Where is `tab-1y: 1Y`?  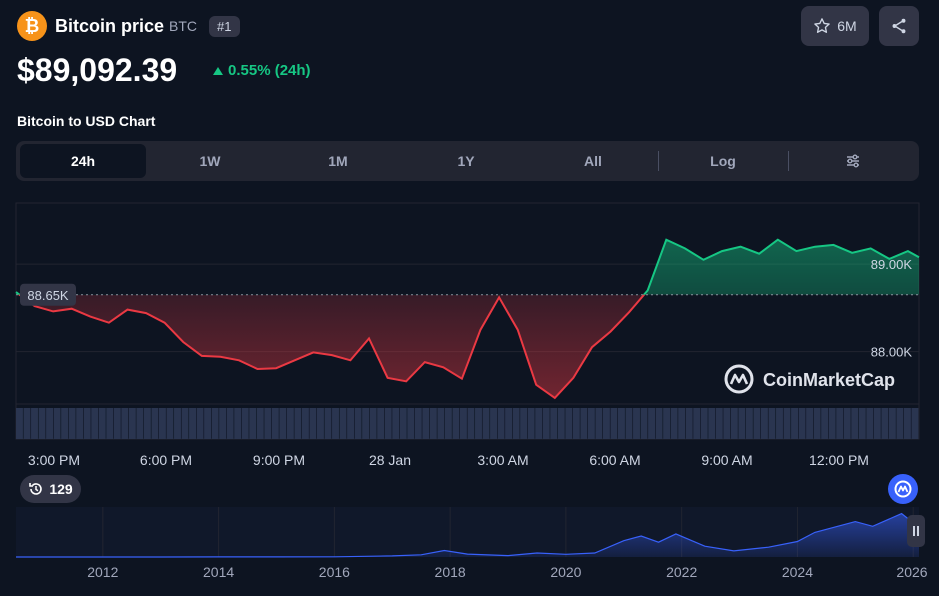 tab-1y: 1Y is located at coordinates (466, 161).